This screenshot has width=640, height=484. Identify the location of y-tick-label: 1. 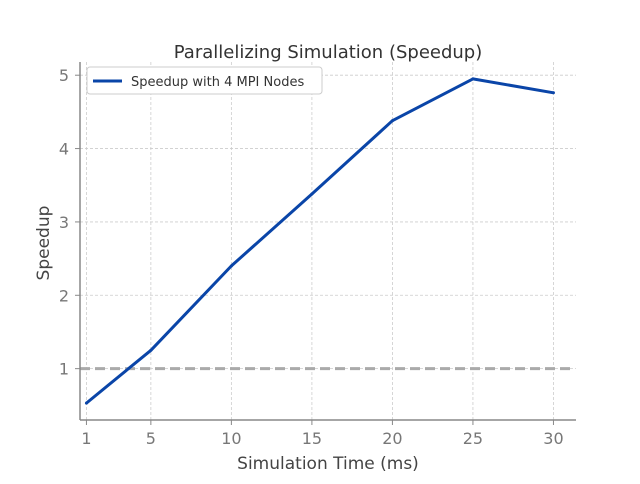
(64, 369).